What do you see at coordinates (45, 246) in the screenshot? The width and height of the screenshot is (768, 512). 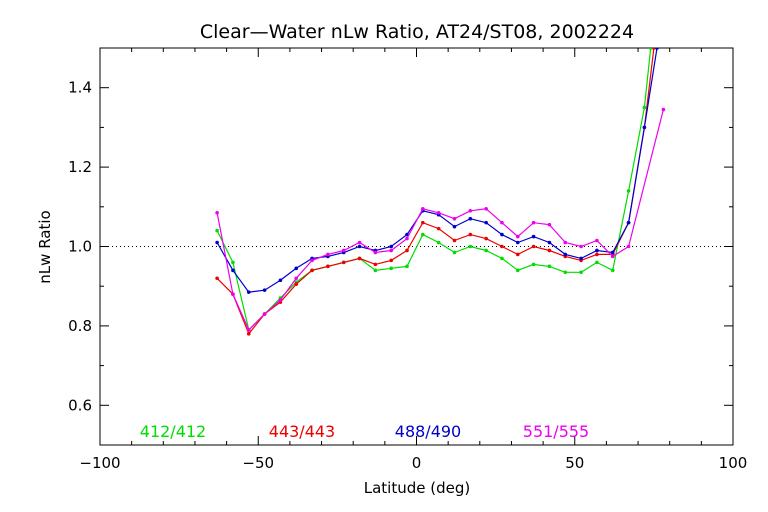 I see `y-axis-label: nLw Ratio` at bounding box center [45, 246].